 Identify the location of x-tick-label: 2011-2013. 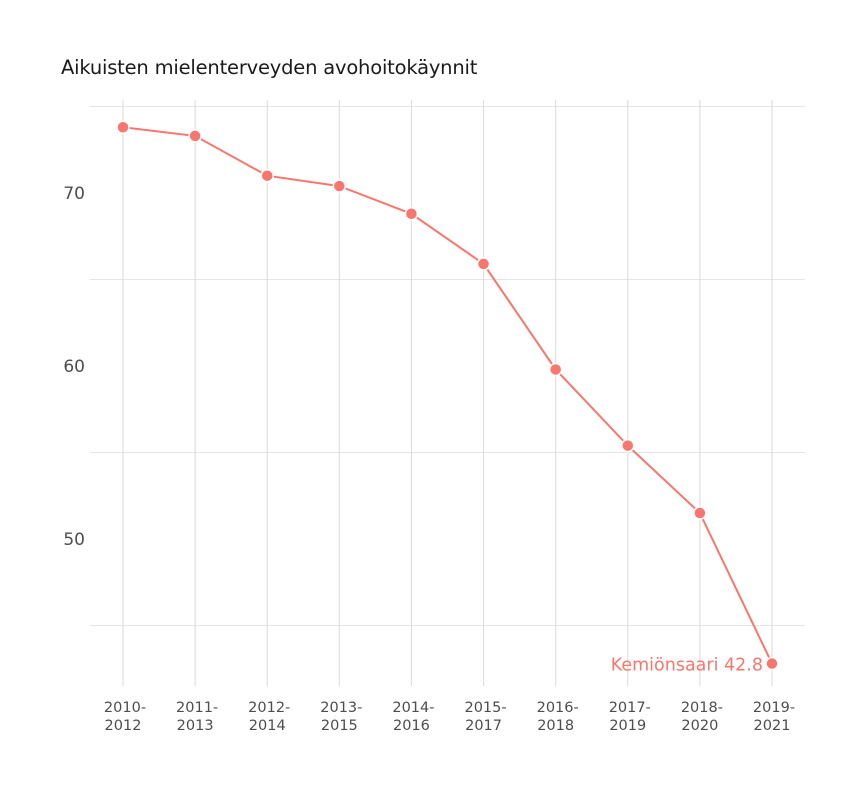
(197, 717).